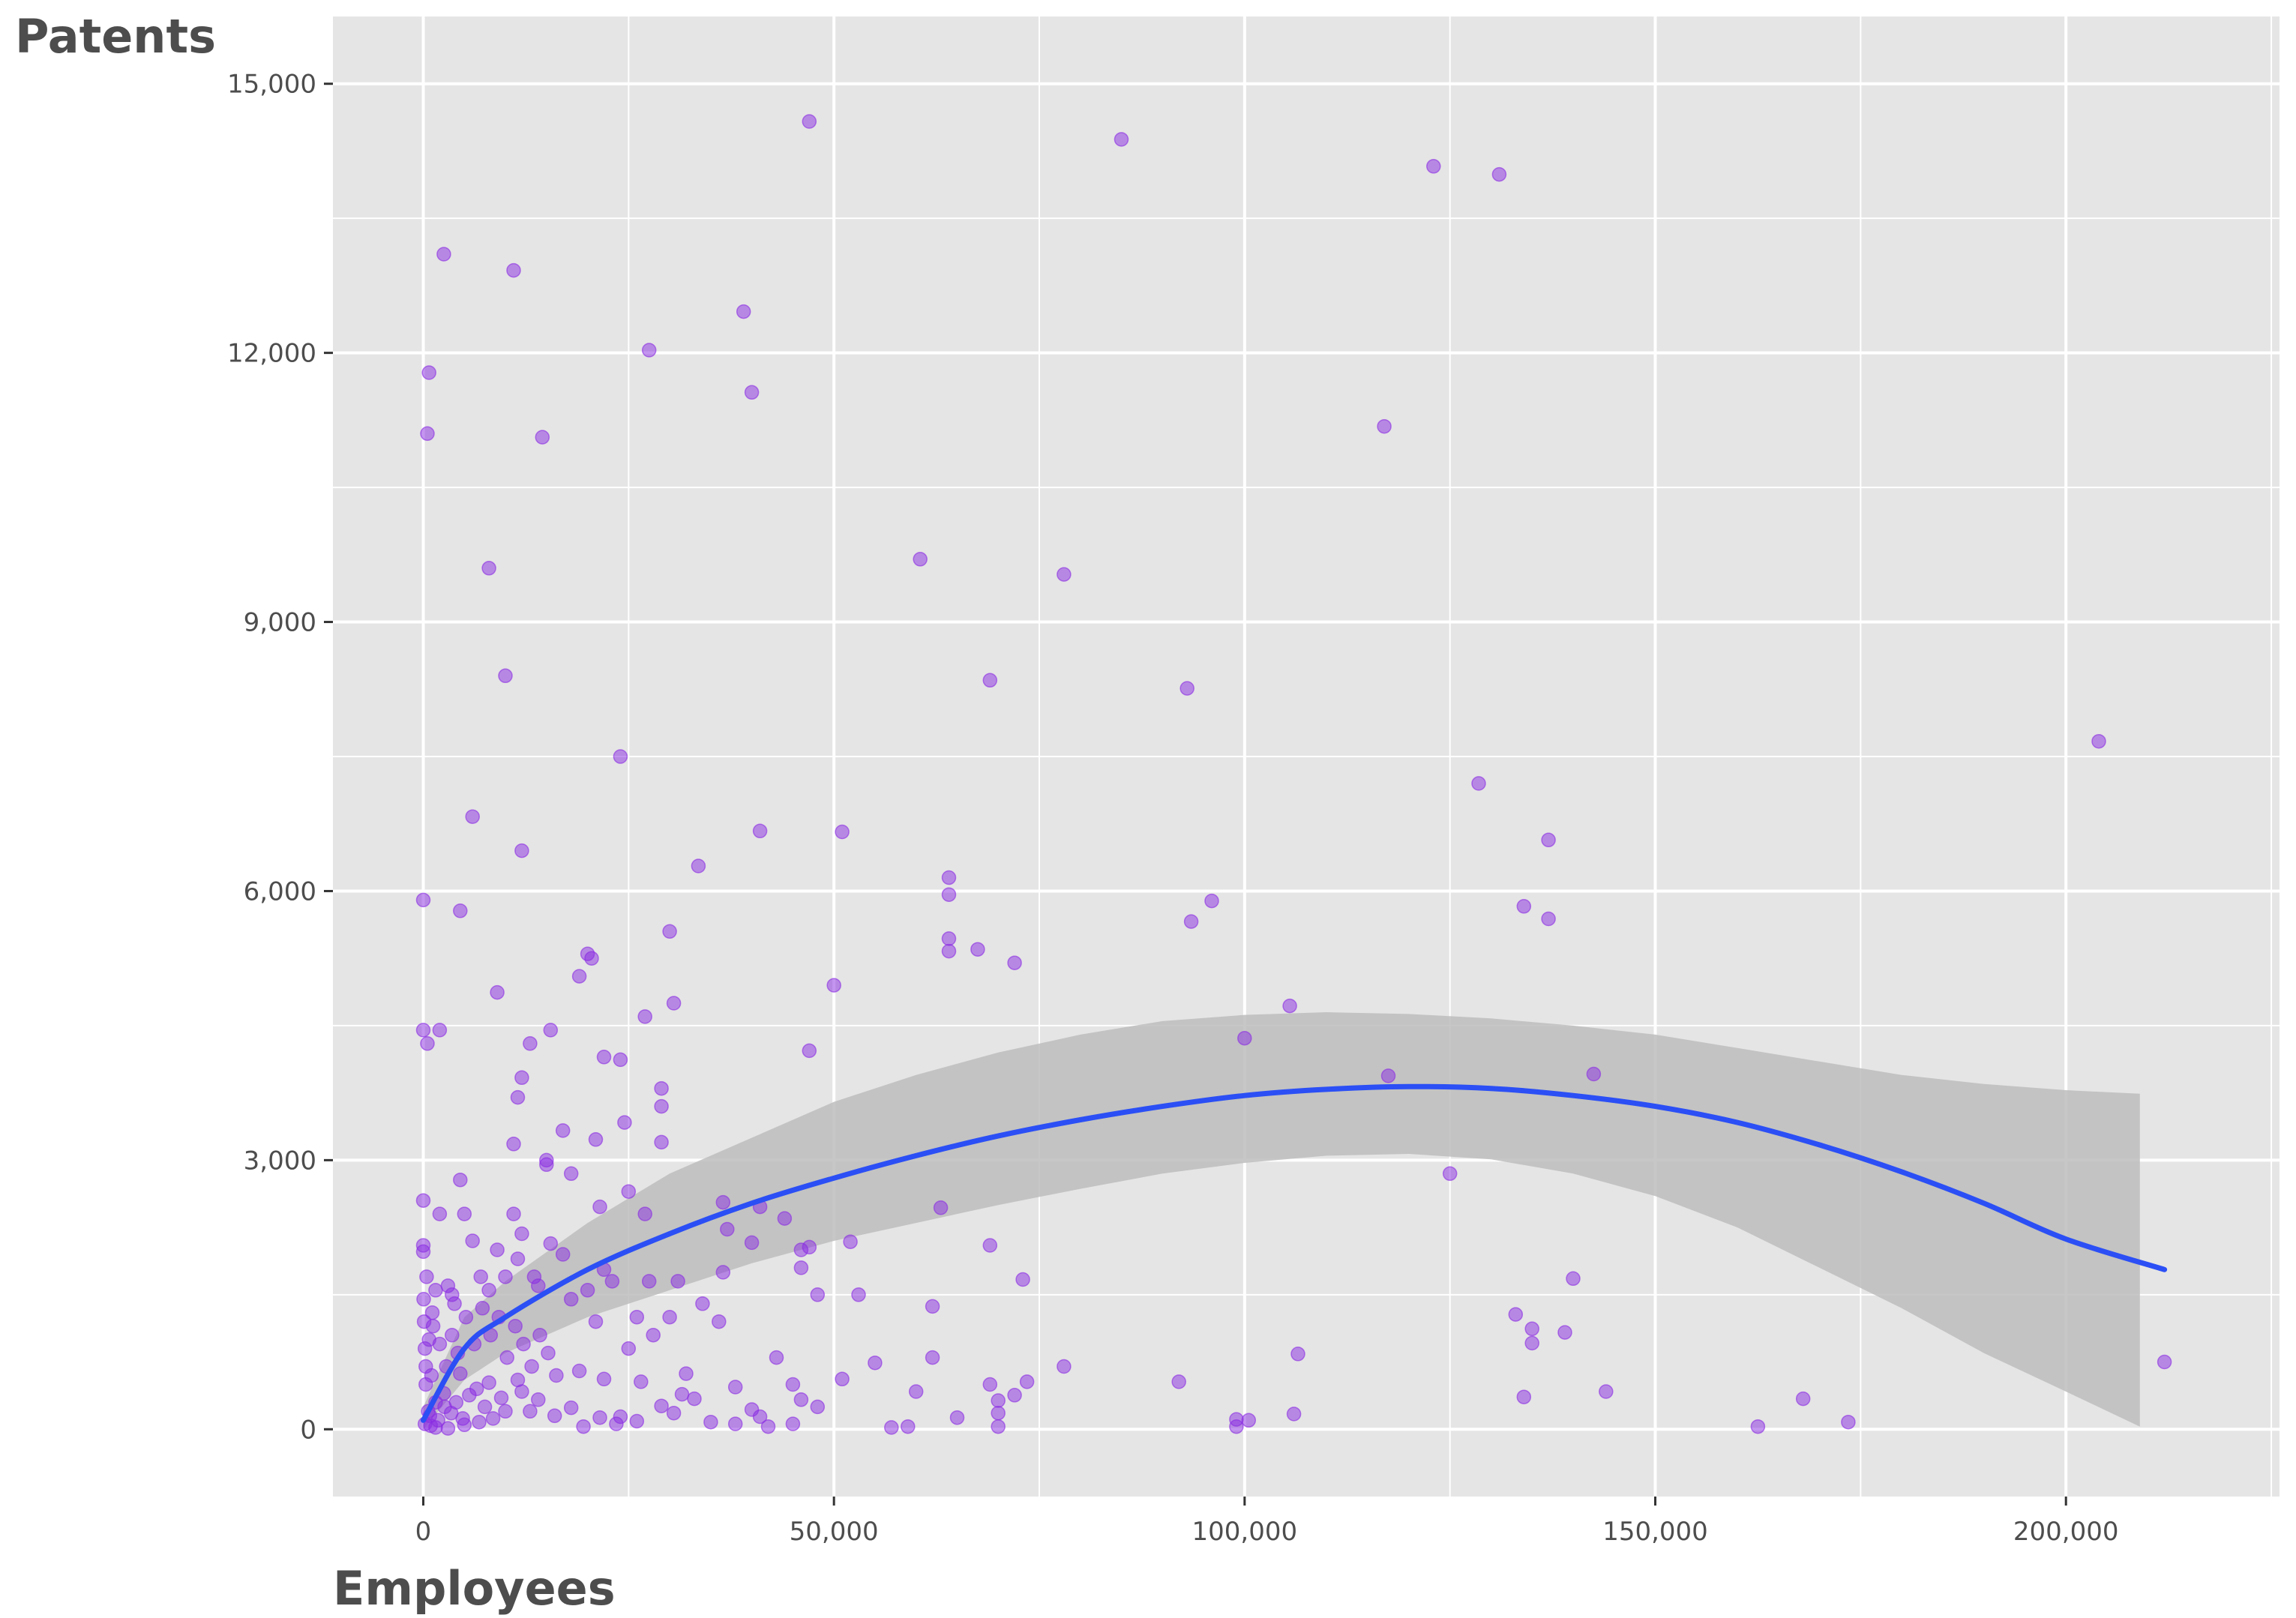 The width and height of the screenshot is (2296, 1618). I want to click on x-tick-label: 100,000, so click(1245, 1532).